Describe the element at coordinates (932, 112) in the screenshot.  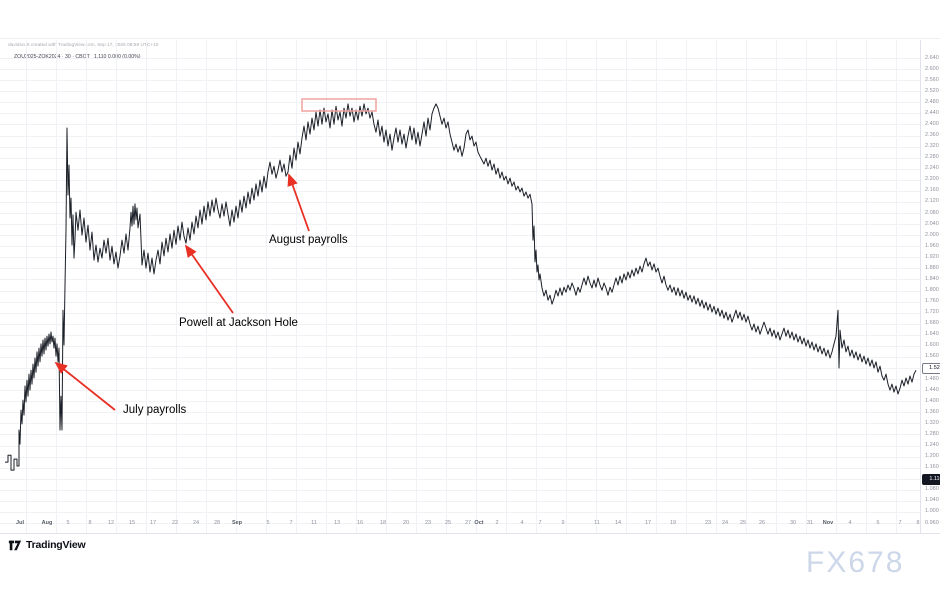
I see `price-axis-label: 2.440` at that location.